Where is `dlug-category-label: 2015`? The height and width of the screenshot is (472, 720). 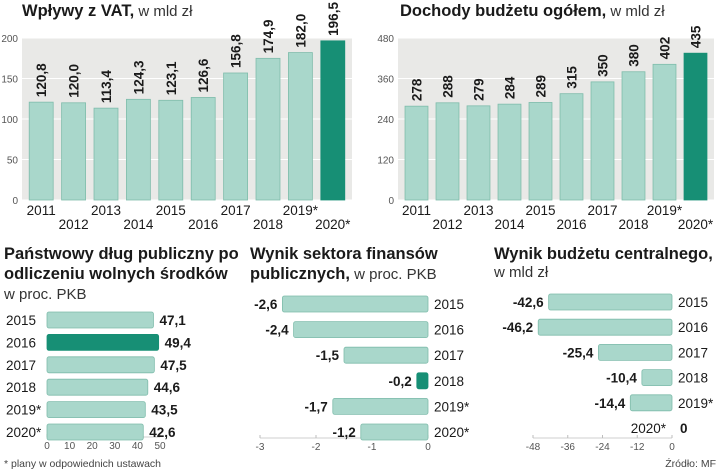 dlug-category-label: 2015 is located at coordinates (21, 320).